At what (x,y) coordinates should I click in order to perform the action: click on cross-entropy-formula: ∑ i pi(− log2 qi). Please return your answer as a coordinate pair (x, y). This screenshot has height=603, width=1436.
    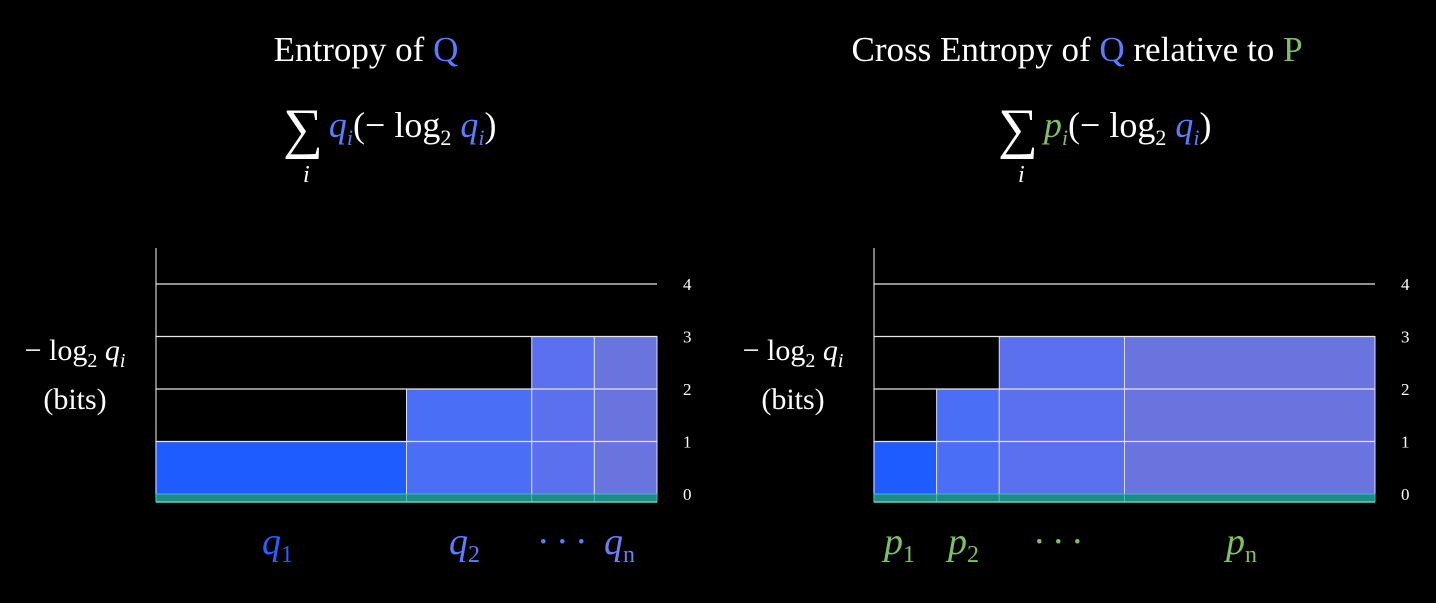
    Looking at the image, I should click on (1105, 144).